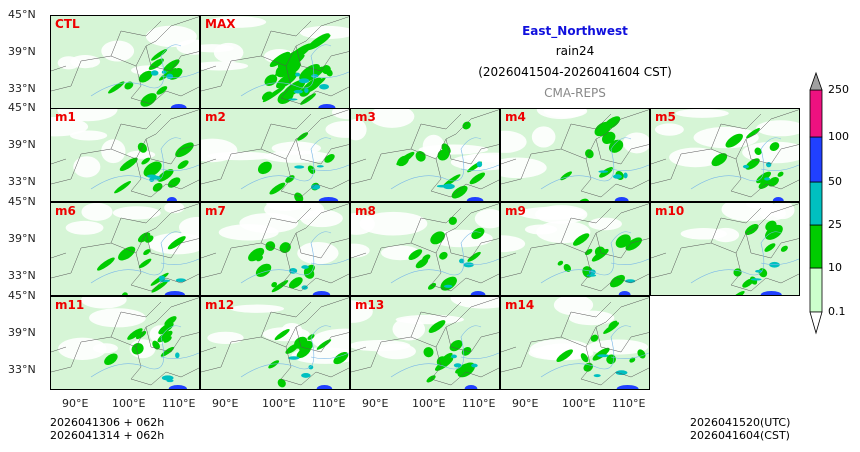  I want to click on panel-label: m13, so click(370, 305).